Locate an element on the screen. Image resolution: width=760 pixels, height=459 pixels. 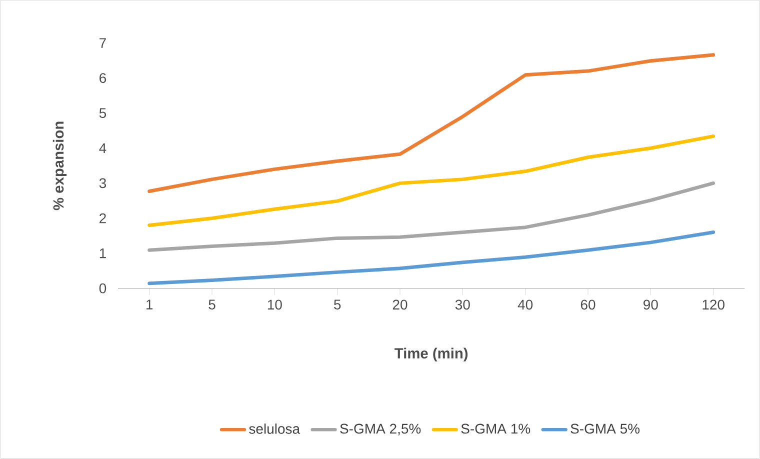
y-tick-label: 3 is located at coordinates (102, 183).